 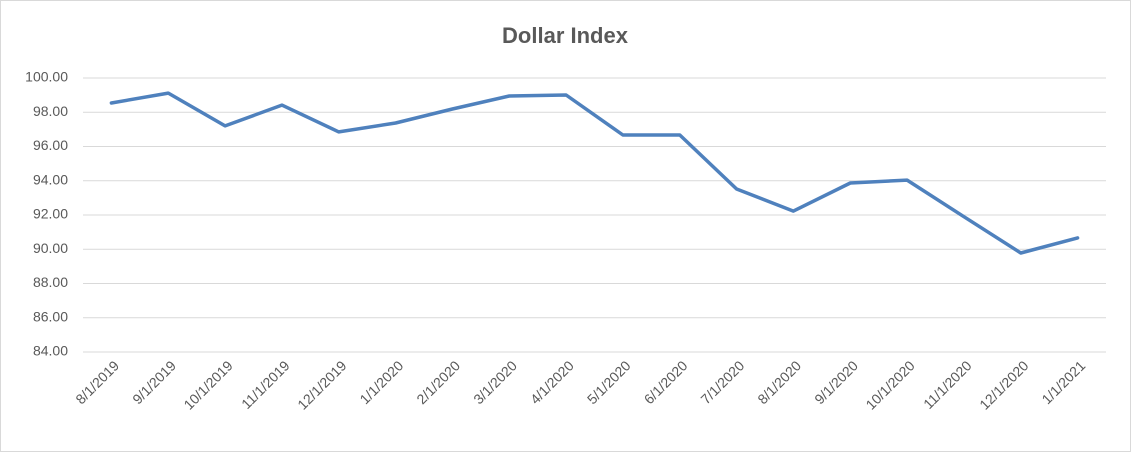 I want to click on y-tick-label: 90.00, so click(x=50, y=248).